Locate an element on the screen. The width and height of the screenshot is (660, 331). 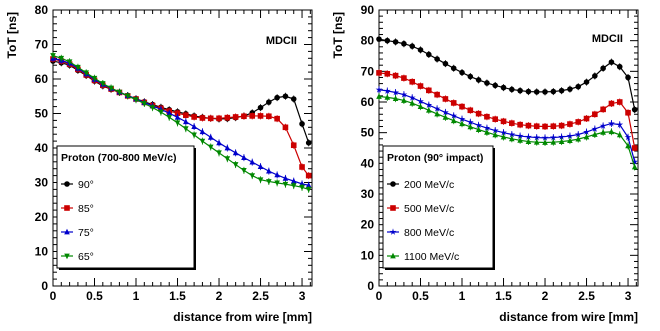
legend-title: Proton (90° impact) is located at coordinates (435, 158).